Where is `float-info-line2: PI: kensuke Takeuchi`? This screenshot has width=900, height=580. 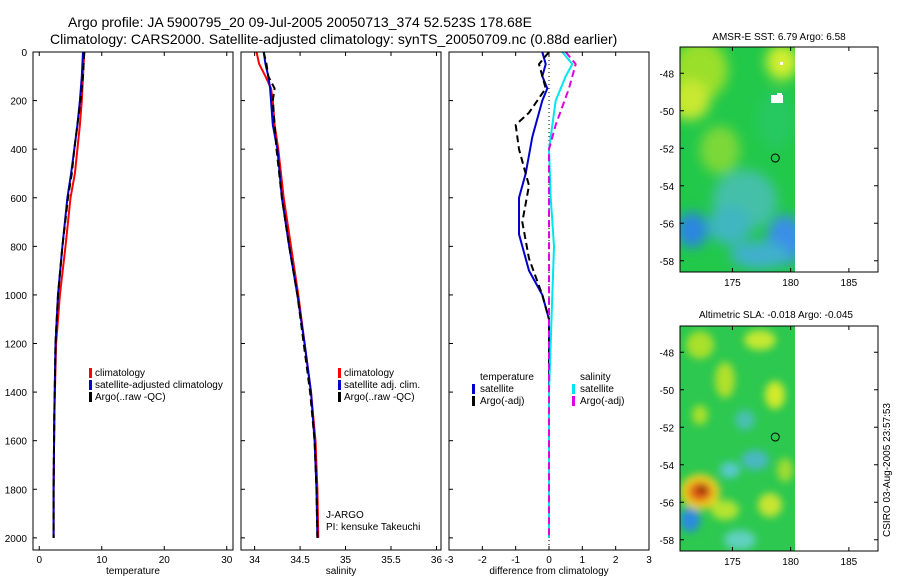 float-info-line2: PI: kensuke Takeuchi is located at coordinates (373, 527).